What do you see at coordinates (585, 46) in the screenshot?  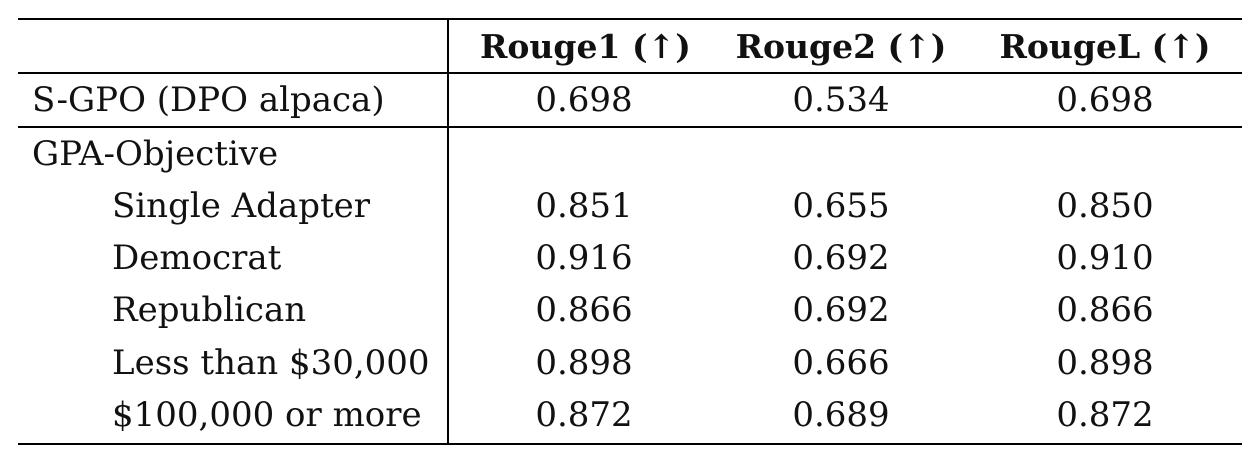 I see `header-rouge1: Rouge1 (↑)` at bounding box center [585, 46].